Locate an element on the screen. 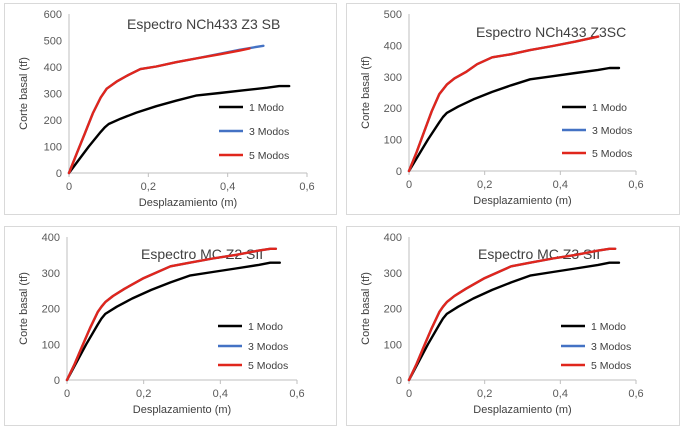 This screenshot has width=684, height=429. chart-title: Espectro MC Z2 SII is located at coordinates (202, 254).